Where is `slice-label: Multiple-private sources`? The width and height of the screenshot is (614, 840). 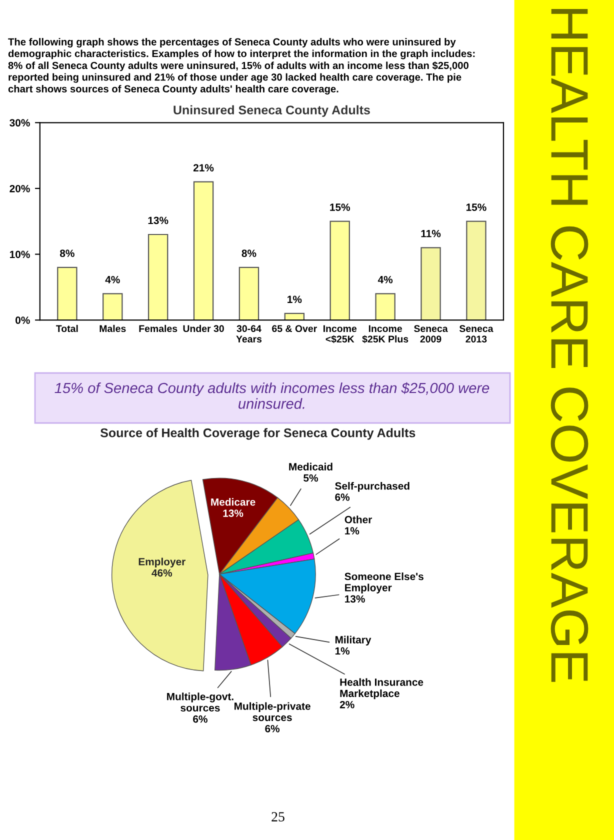
slice-label: Multiple-private sources is located at coordinates (272, 712).